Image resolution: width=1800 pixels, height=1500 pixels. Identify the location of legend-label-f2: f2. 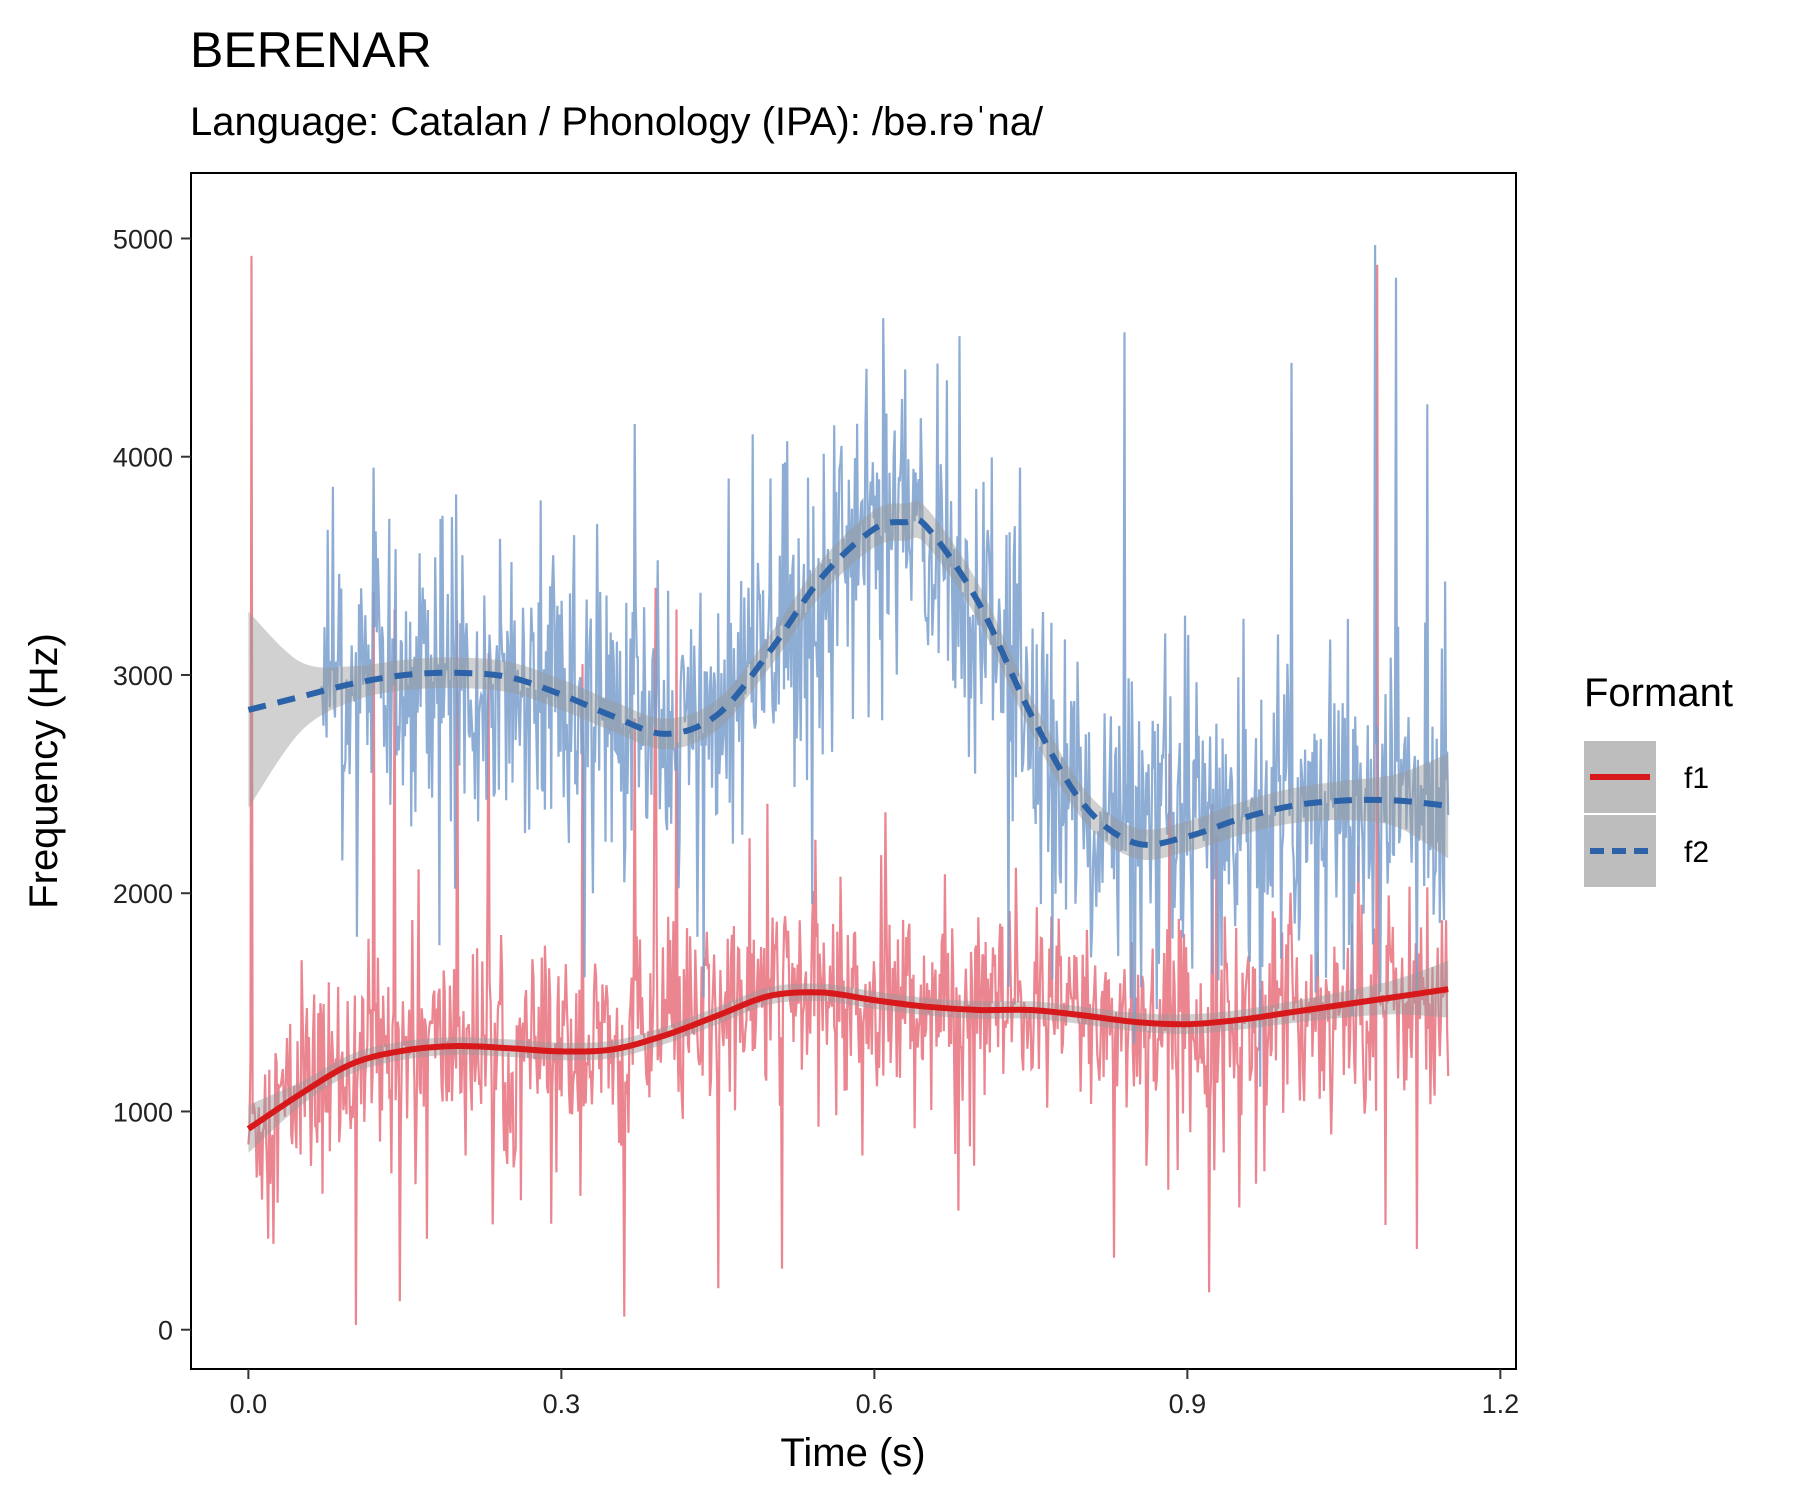
(1696, 852).